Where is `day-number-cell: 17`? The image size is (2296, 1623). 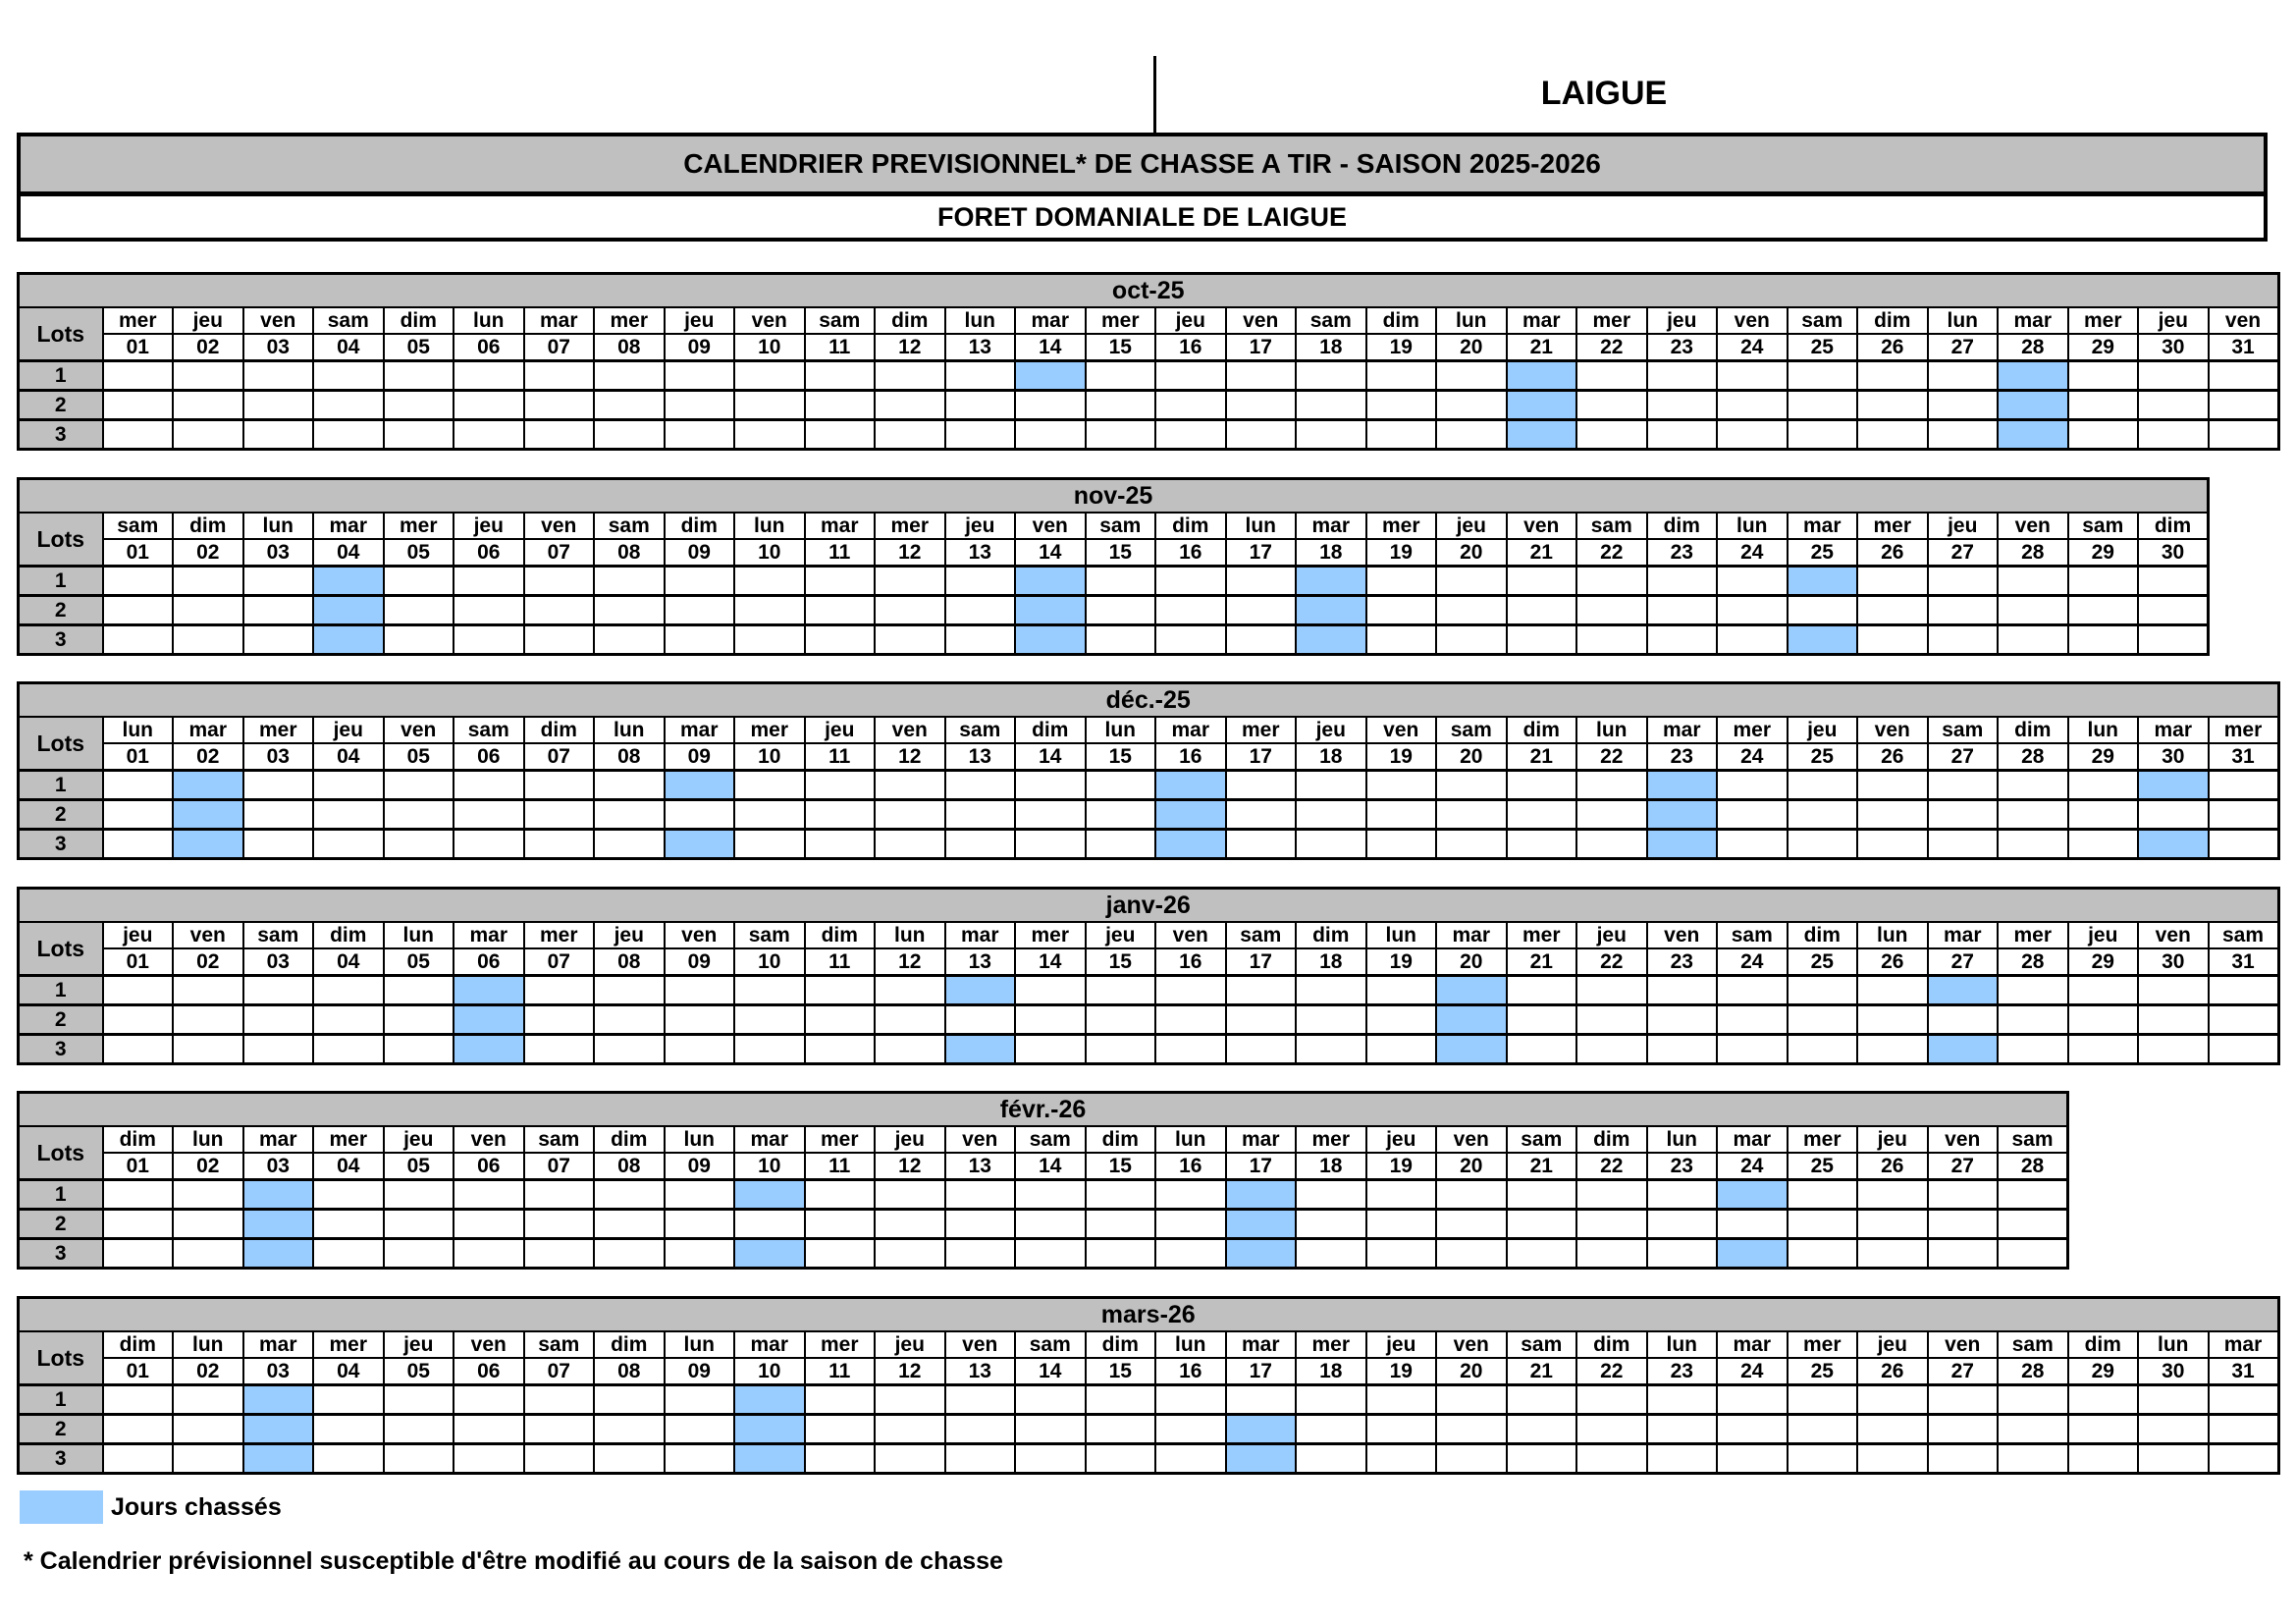
day-number-cell: 17 is located at coordinates (1260, 553).